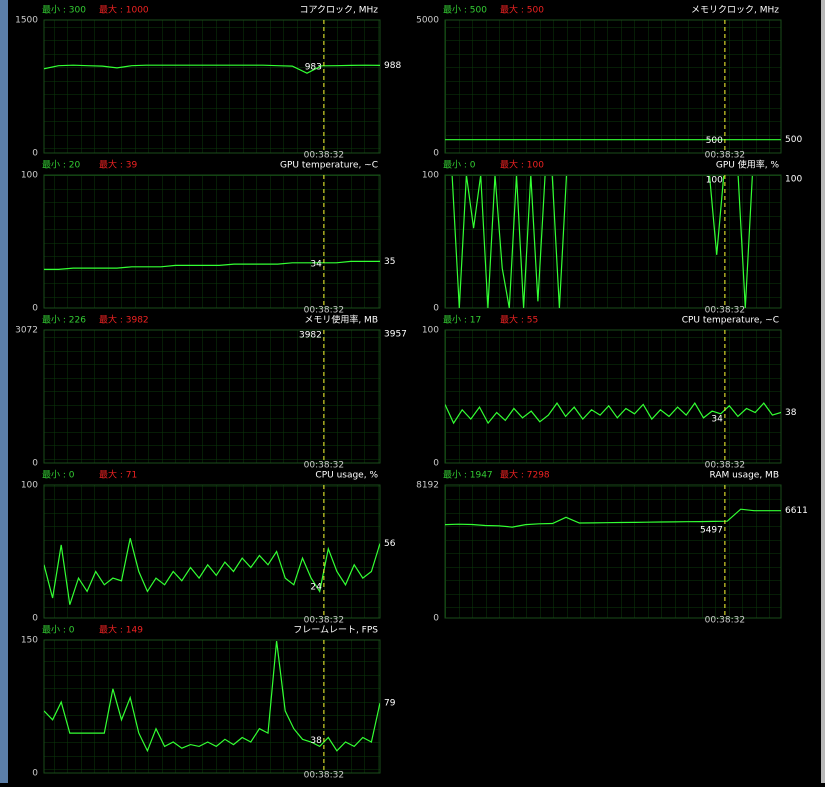 Image resolution: width=825 pixels, height=787 pixels. Describe the element at coordinates (26, 331) in the screenshot. I see `y-tick-label: 3072` at that location.